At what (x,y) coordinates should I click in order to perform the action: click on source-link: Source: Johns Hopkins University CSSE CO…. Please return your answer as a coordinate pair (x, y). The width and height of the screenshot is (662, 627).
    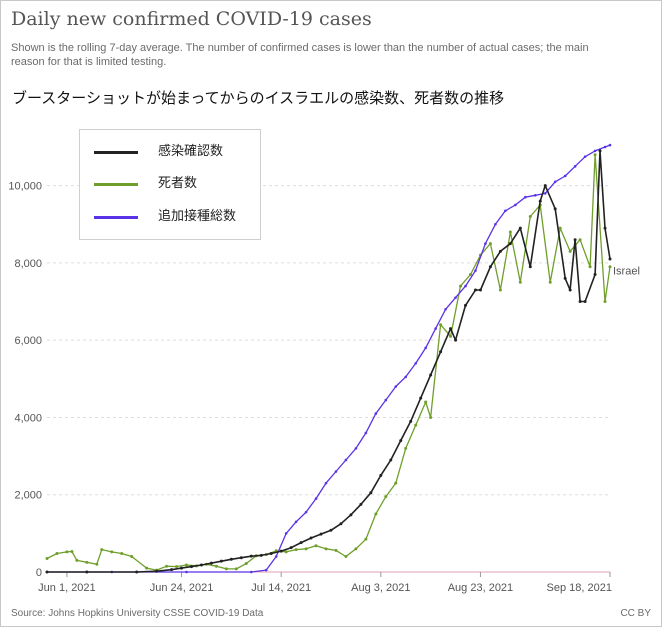
    Looking at the image, I should click on (137, 613).